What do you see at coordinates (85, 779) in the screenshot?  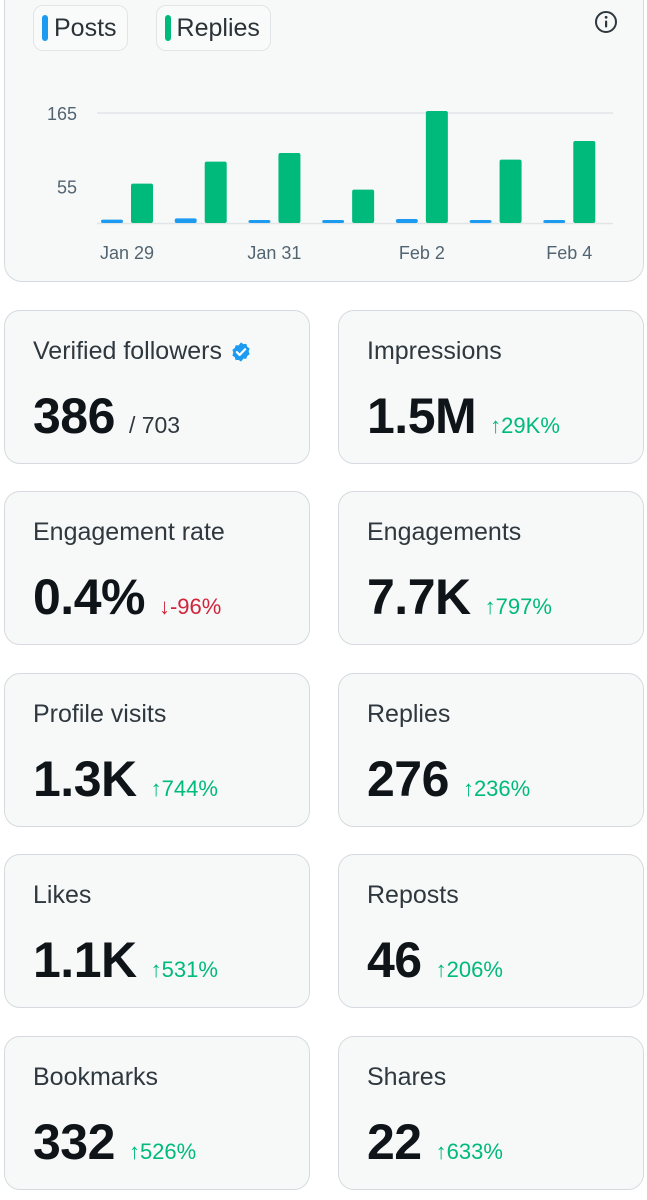 I see `stat-value: 1.3K` at bounding box center [85, 779].